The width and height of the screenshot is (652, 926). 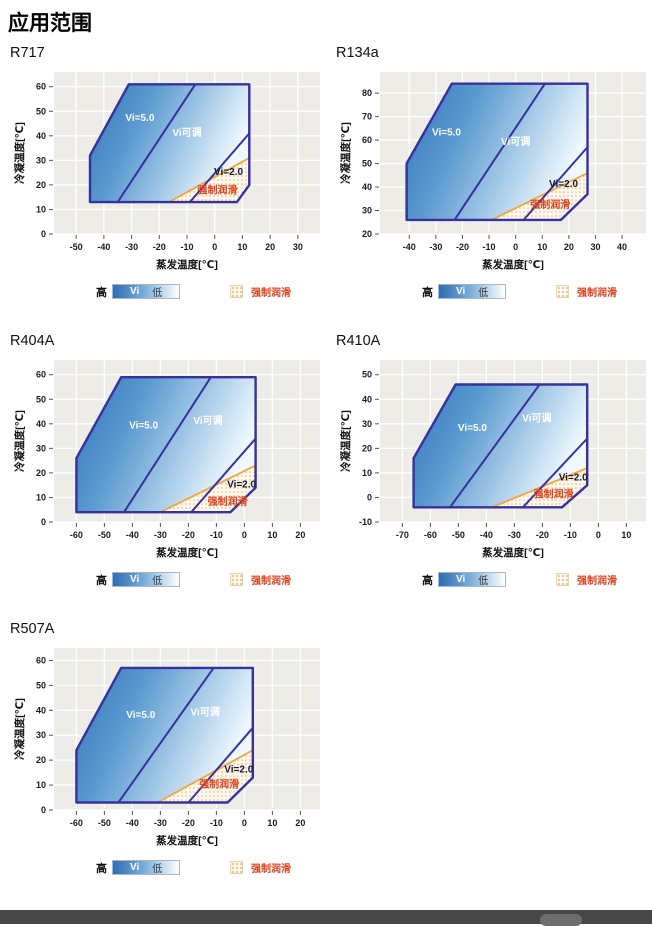 What do you see at coordinates (539, 196) in the screenshot?
I see `forced-lube-boundary` at bounding box center [539, 196].